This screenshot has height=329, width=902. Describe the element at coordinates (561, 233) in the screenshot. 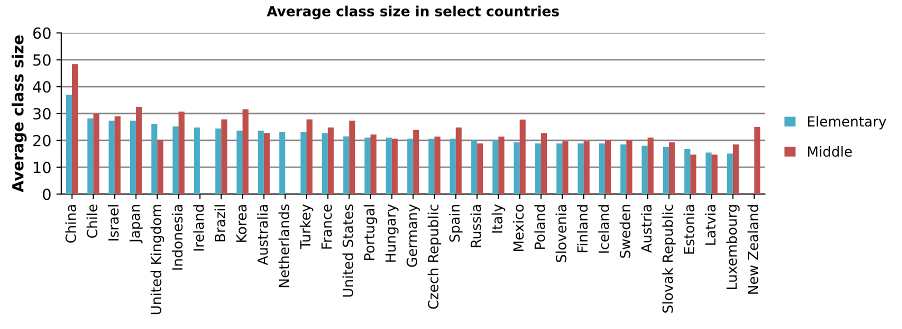

I see `x-tick-label: Slovenia` at that location.